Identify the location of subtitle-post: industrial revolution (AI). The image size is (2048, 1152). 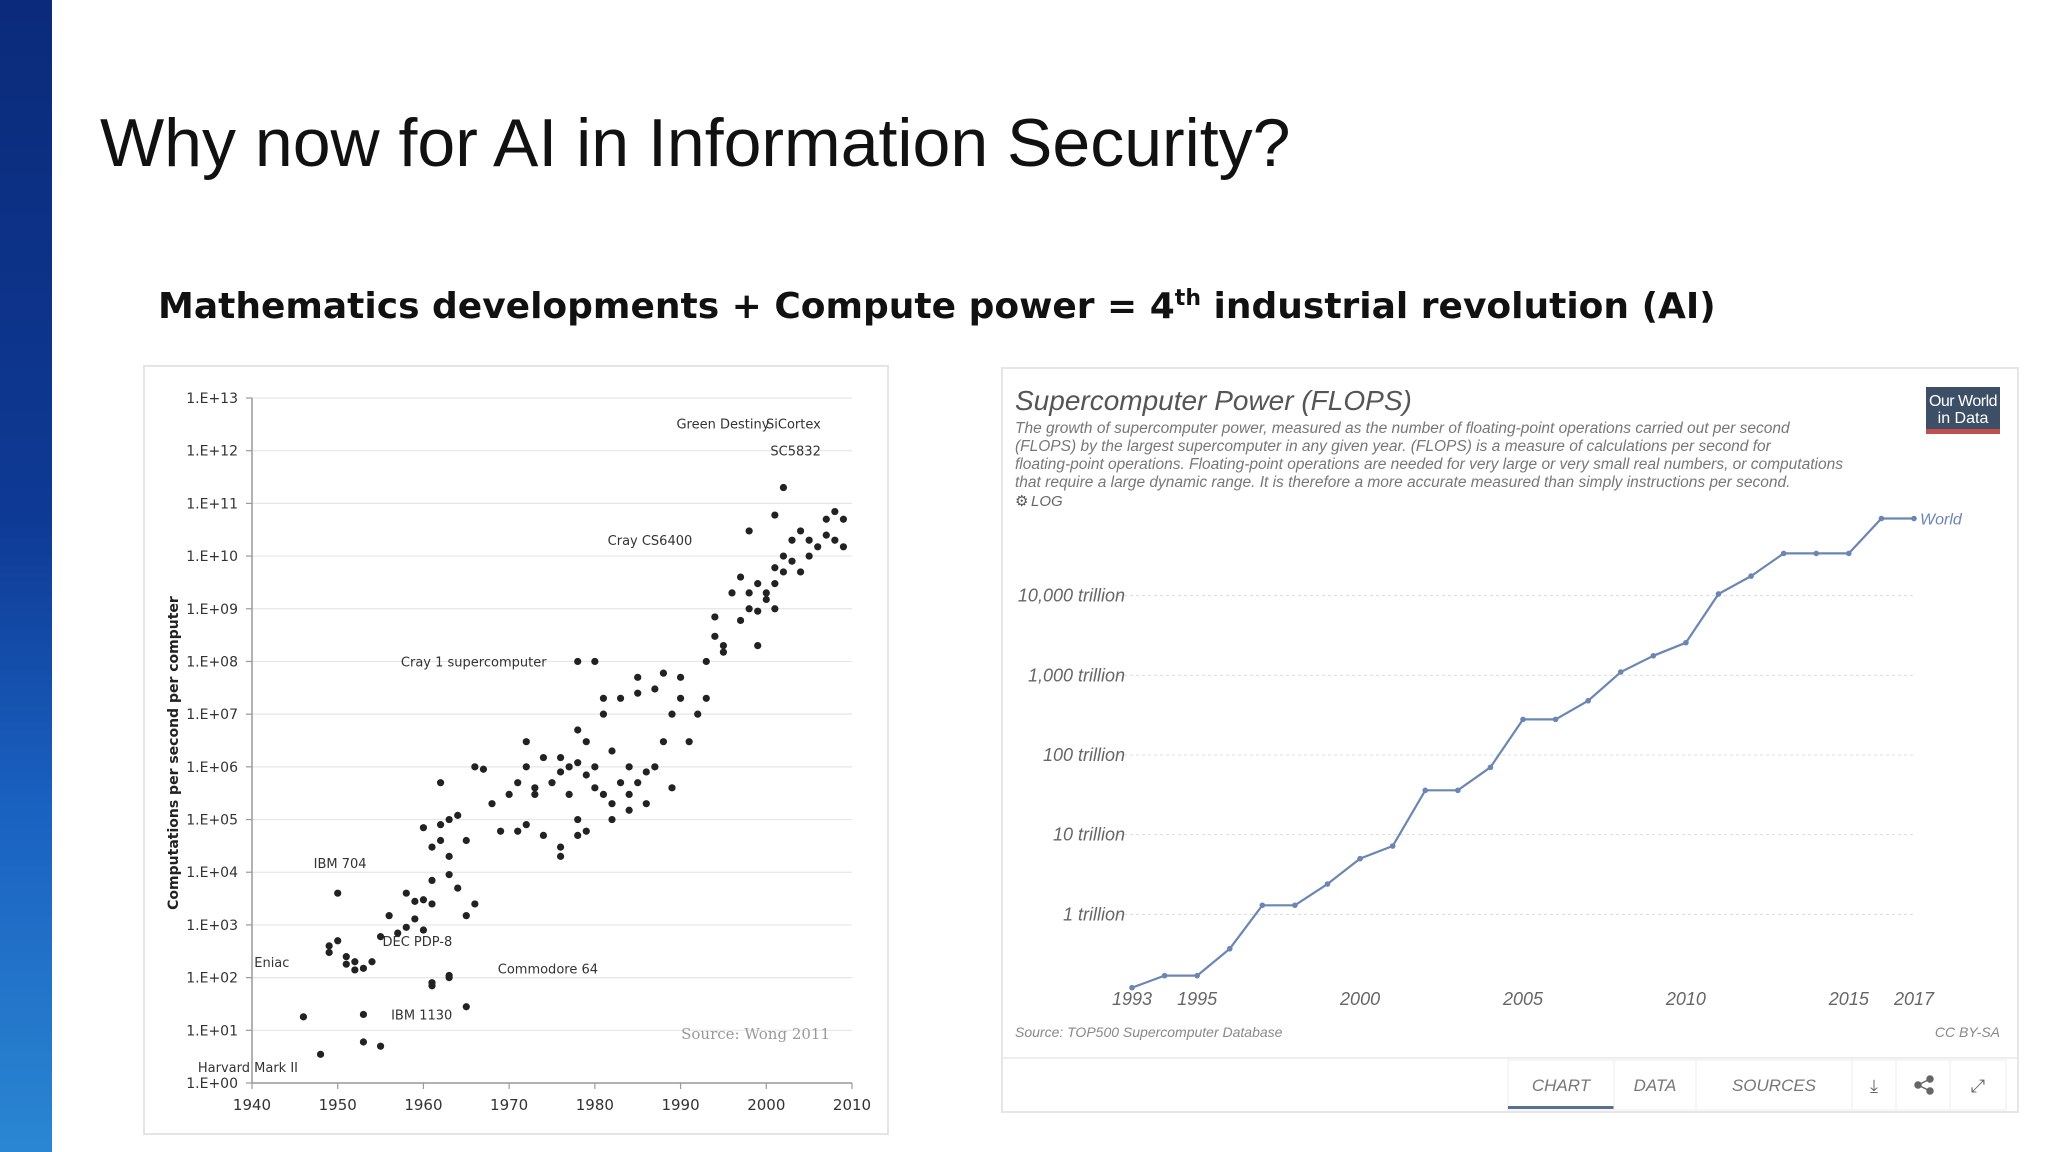
(1458, 306).